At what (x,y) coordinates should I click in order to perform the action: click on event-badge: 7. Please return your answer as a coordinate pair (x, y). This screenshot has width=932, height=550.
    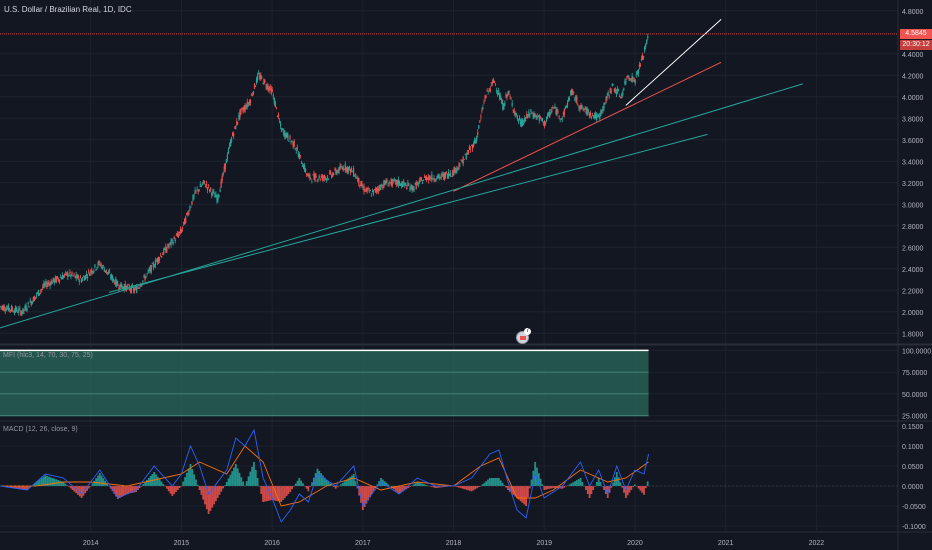
    Looking at the image, I should click on (523, 336).